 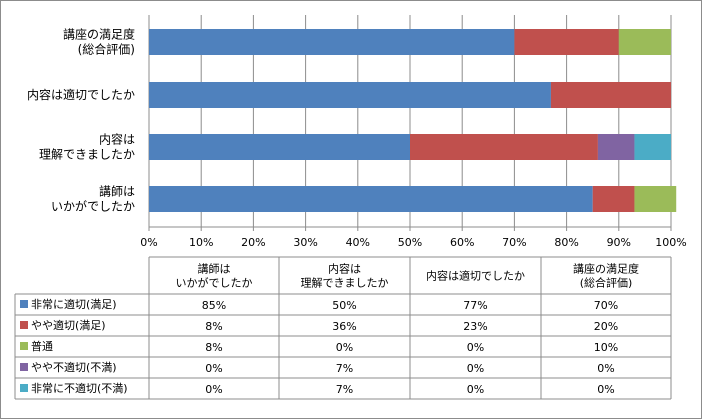 What do you see at coordinates (475, 305) in the screenshot?
I see `table-cell: 77%` at bounding box center [475, 305].